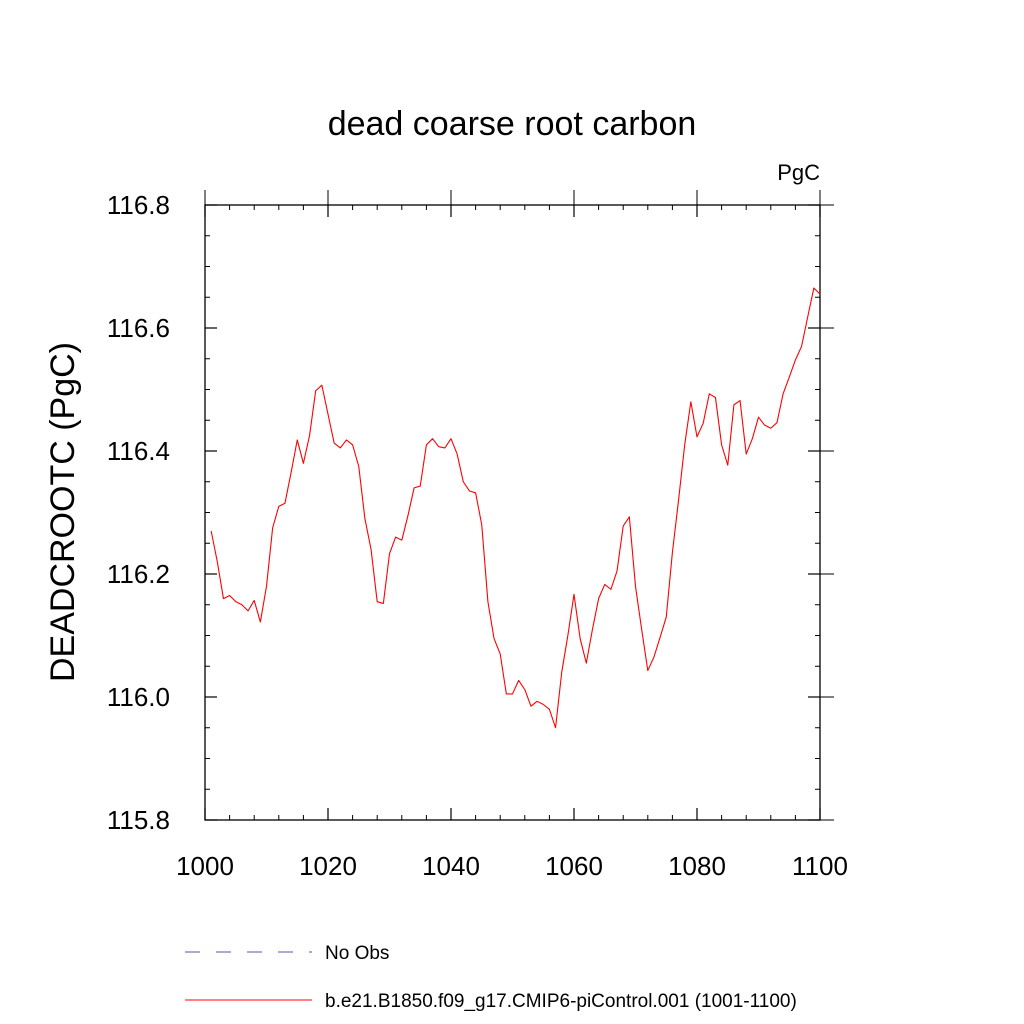 The image size is (1024, 1024). Describe the element at coordinates (697, 866) in the screenshot. I see `x-tick-label: 1080` at that location.